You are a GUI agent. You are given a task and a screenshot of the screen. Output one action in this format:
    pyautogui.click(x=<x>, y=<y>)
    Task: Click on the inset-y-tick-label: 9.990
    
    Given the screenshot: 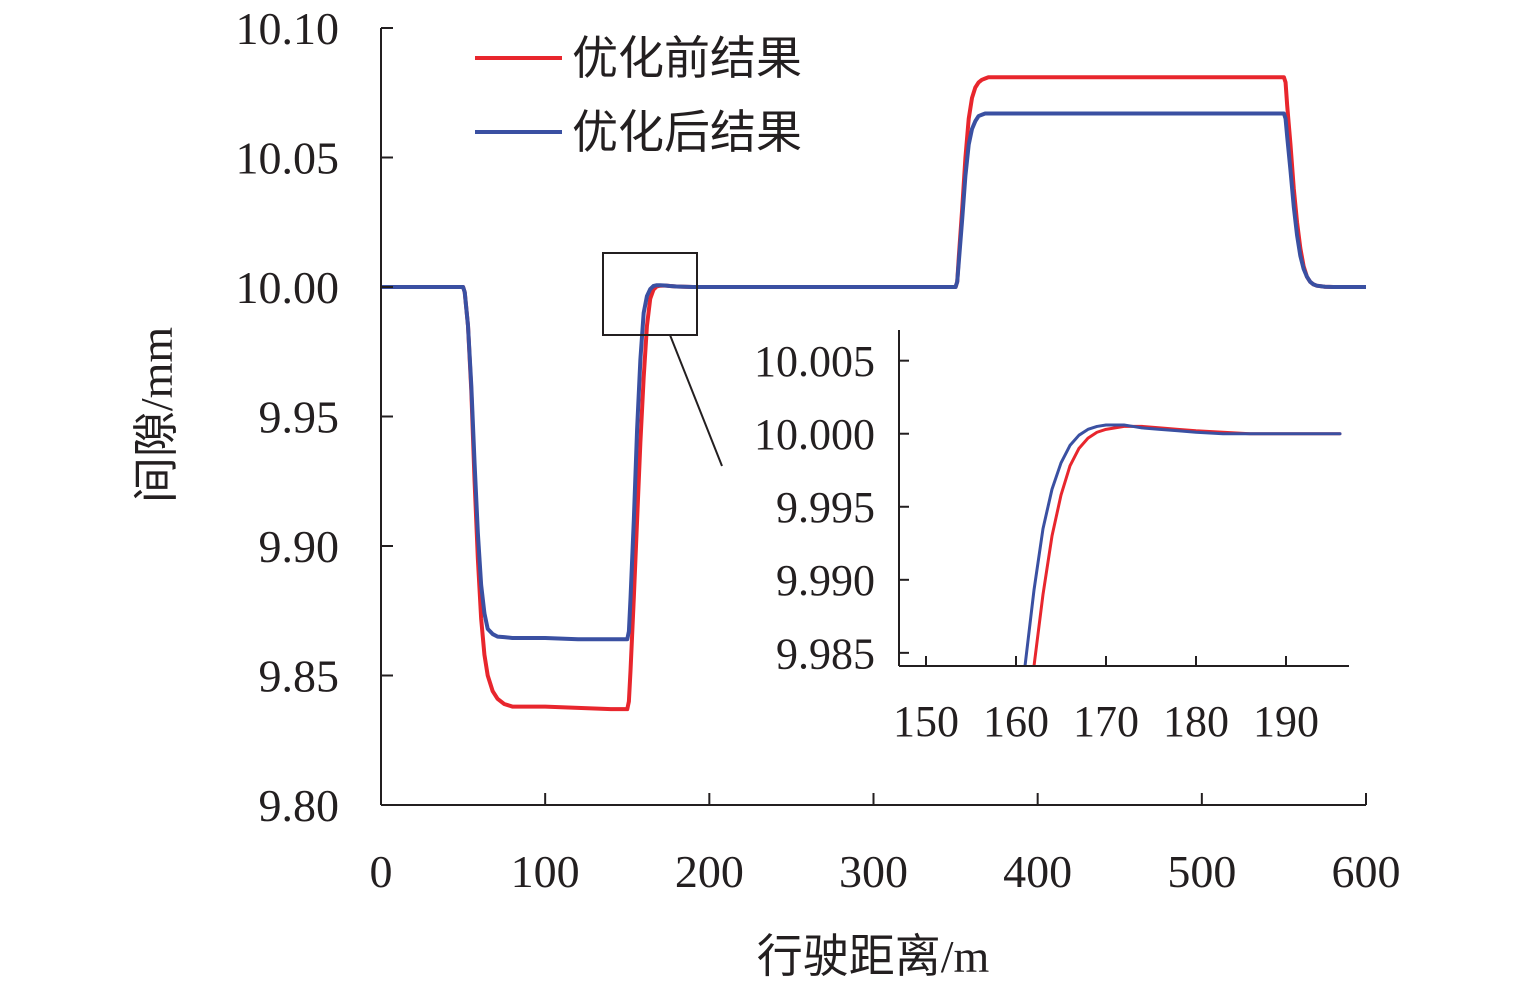 What is the action you would take?
    pyautogui.click(x=825, y=580)
    